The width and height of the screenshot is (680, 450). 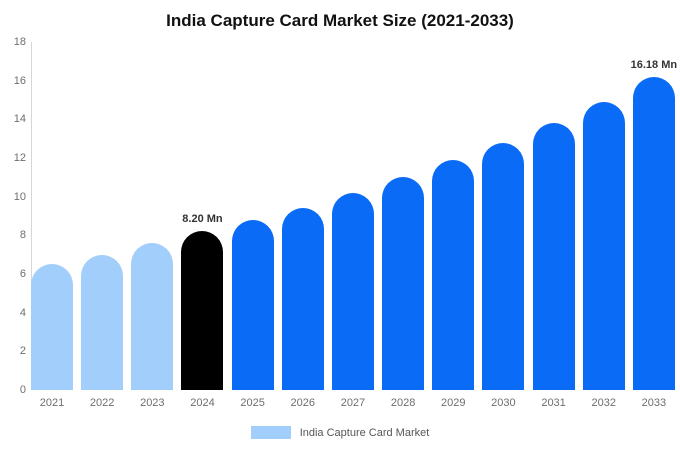 I want to click on bar-2028, so click(x=403, y=283).